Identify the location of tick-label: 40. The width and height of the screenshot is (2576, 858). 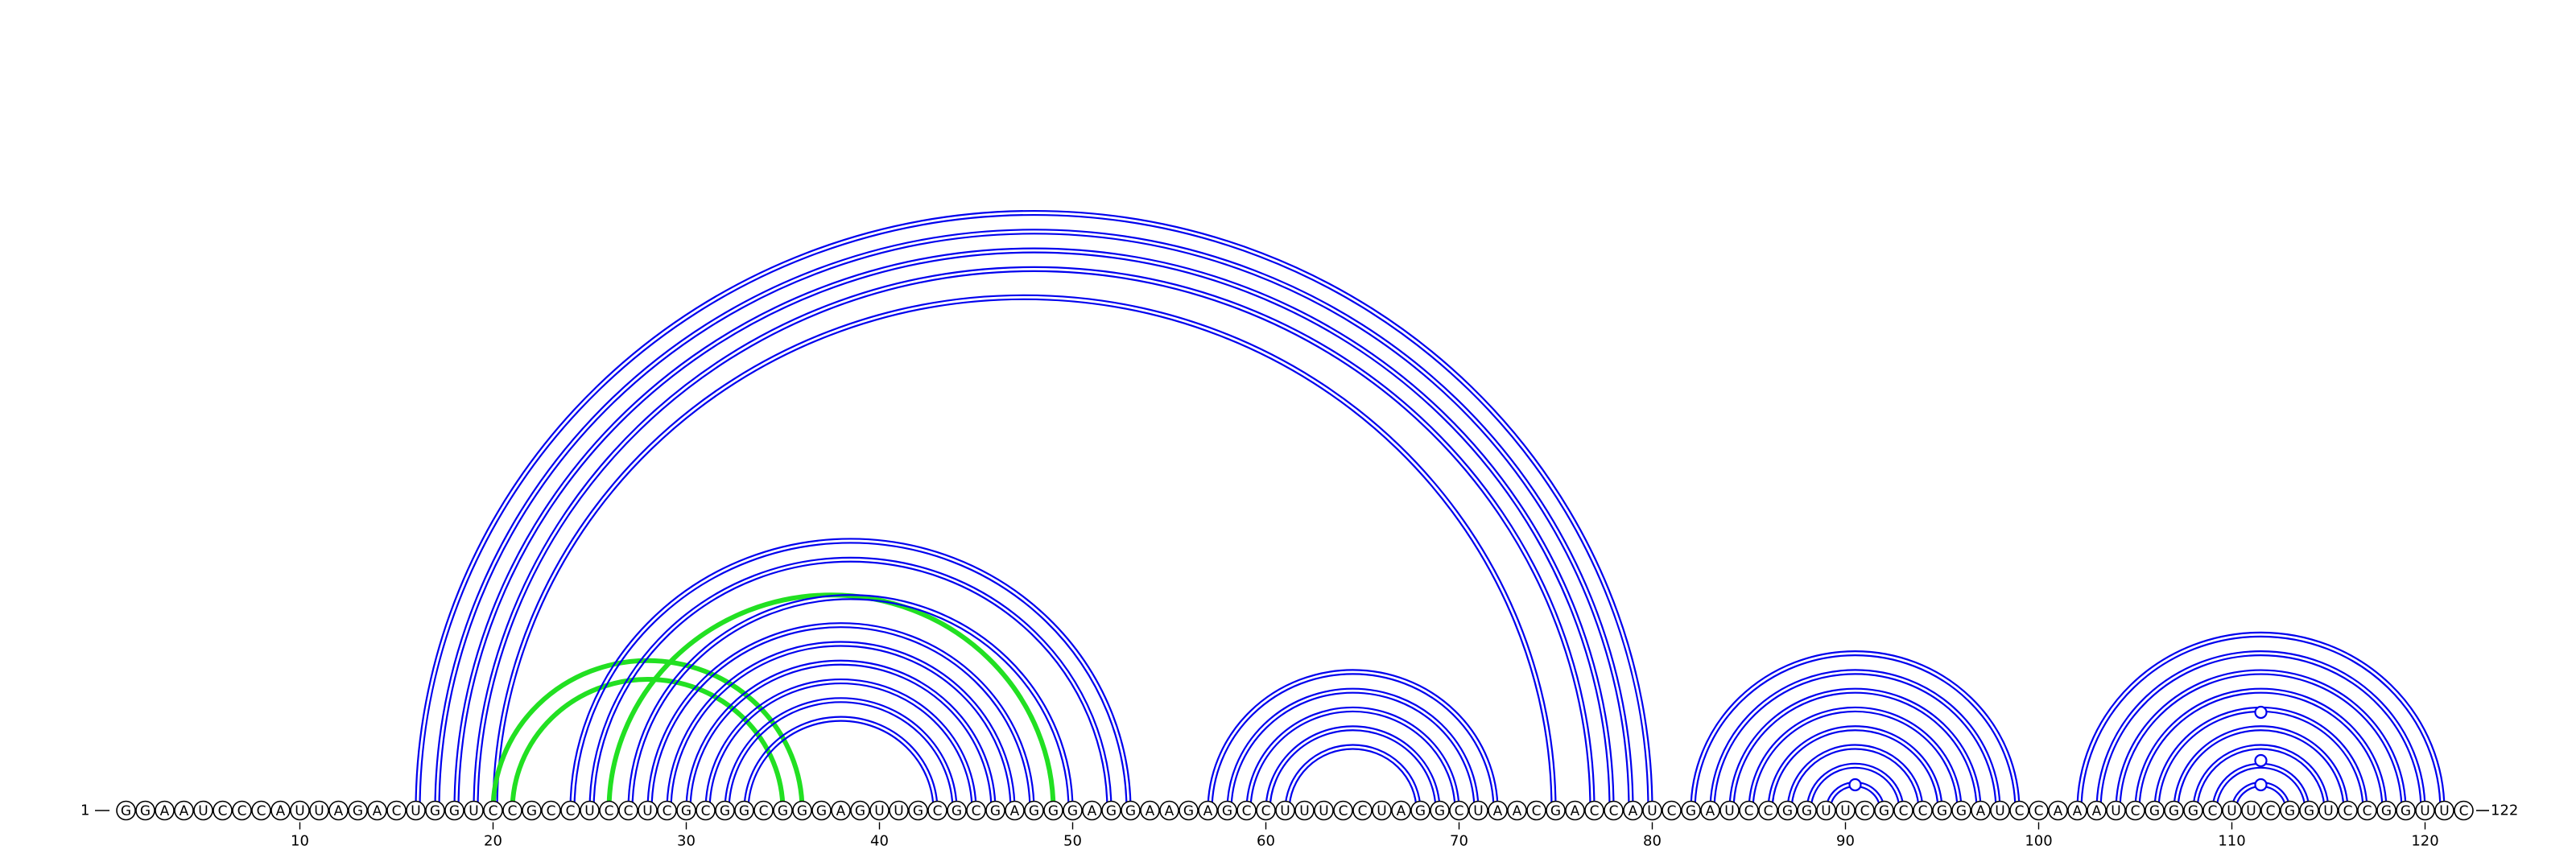
(879, 841).